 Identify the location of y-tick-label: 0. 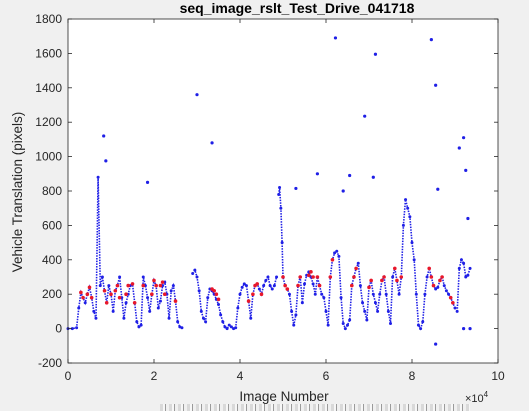
(58, 329).